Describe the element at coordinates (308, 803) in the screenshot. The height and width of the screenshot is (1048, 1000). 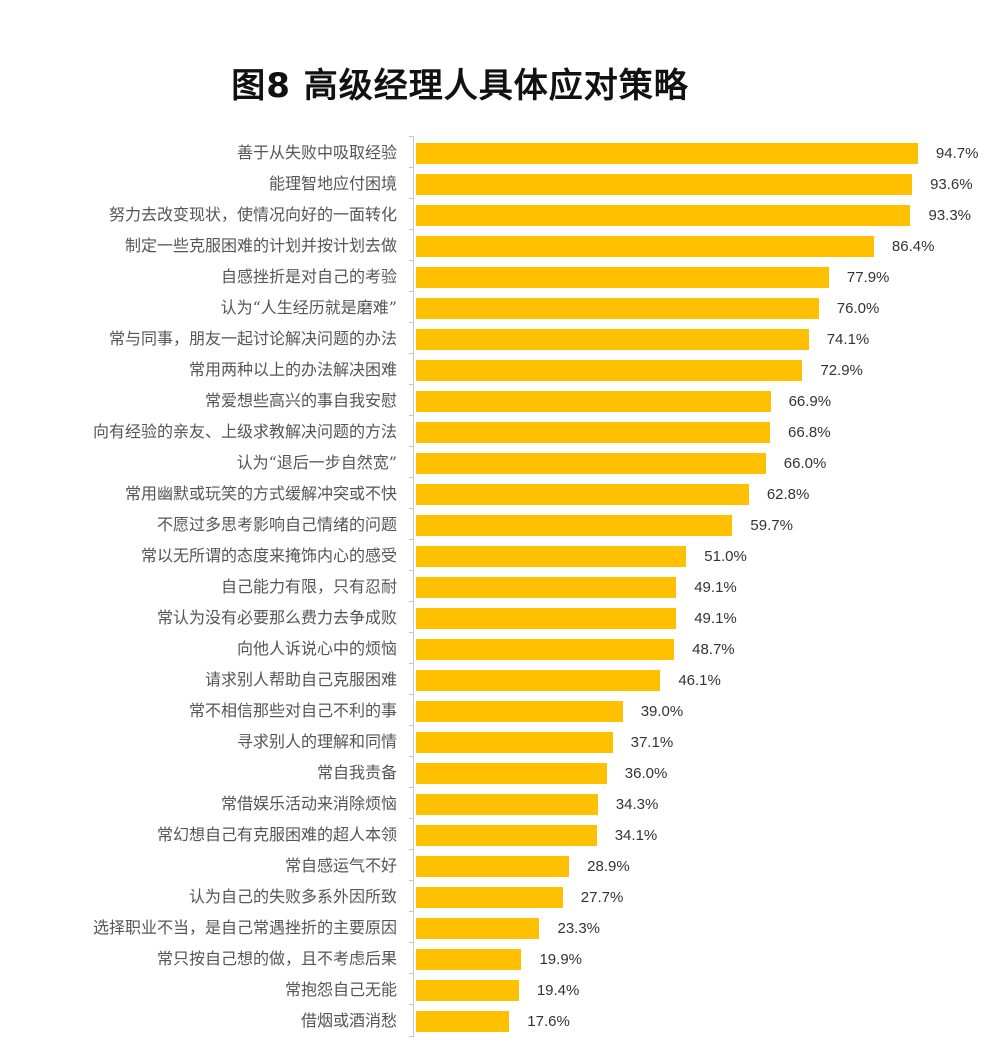
I see `category-label: 常借娱乐活动来消除烦恼` at that location.